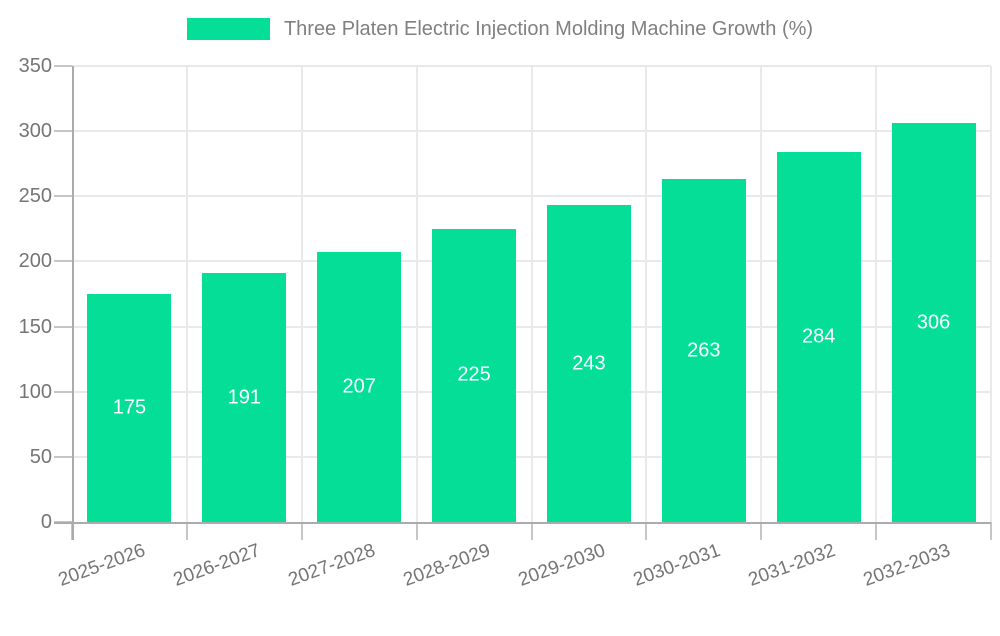  What do you see at coordinates (228, 29) in the screenshot?
I see `legend-swatch` at bounding box center [228, 29].